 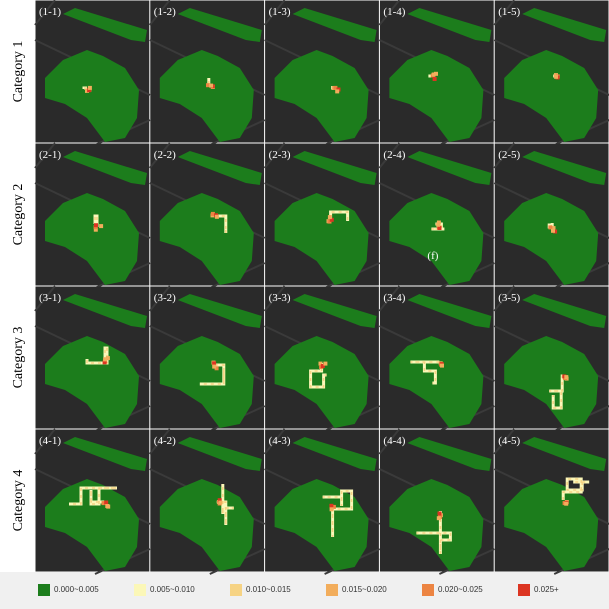 I want to click on panel-label: (3-5), so click(x=509, y=298).